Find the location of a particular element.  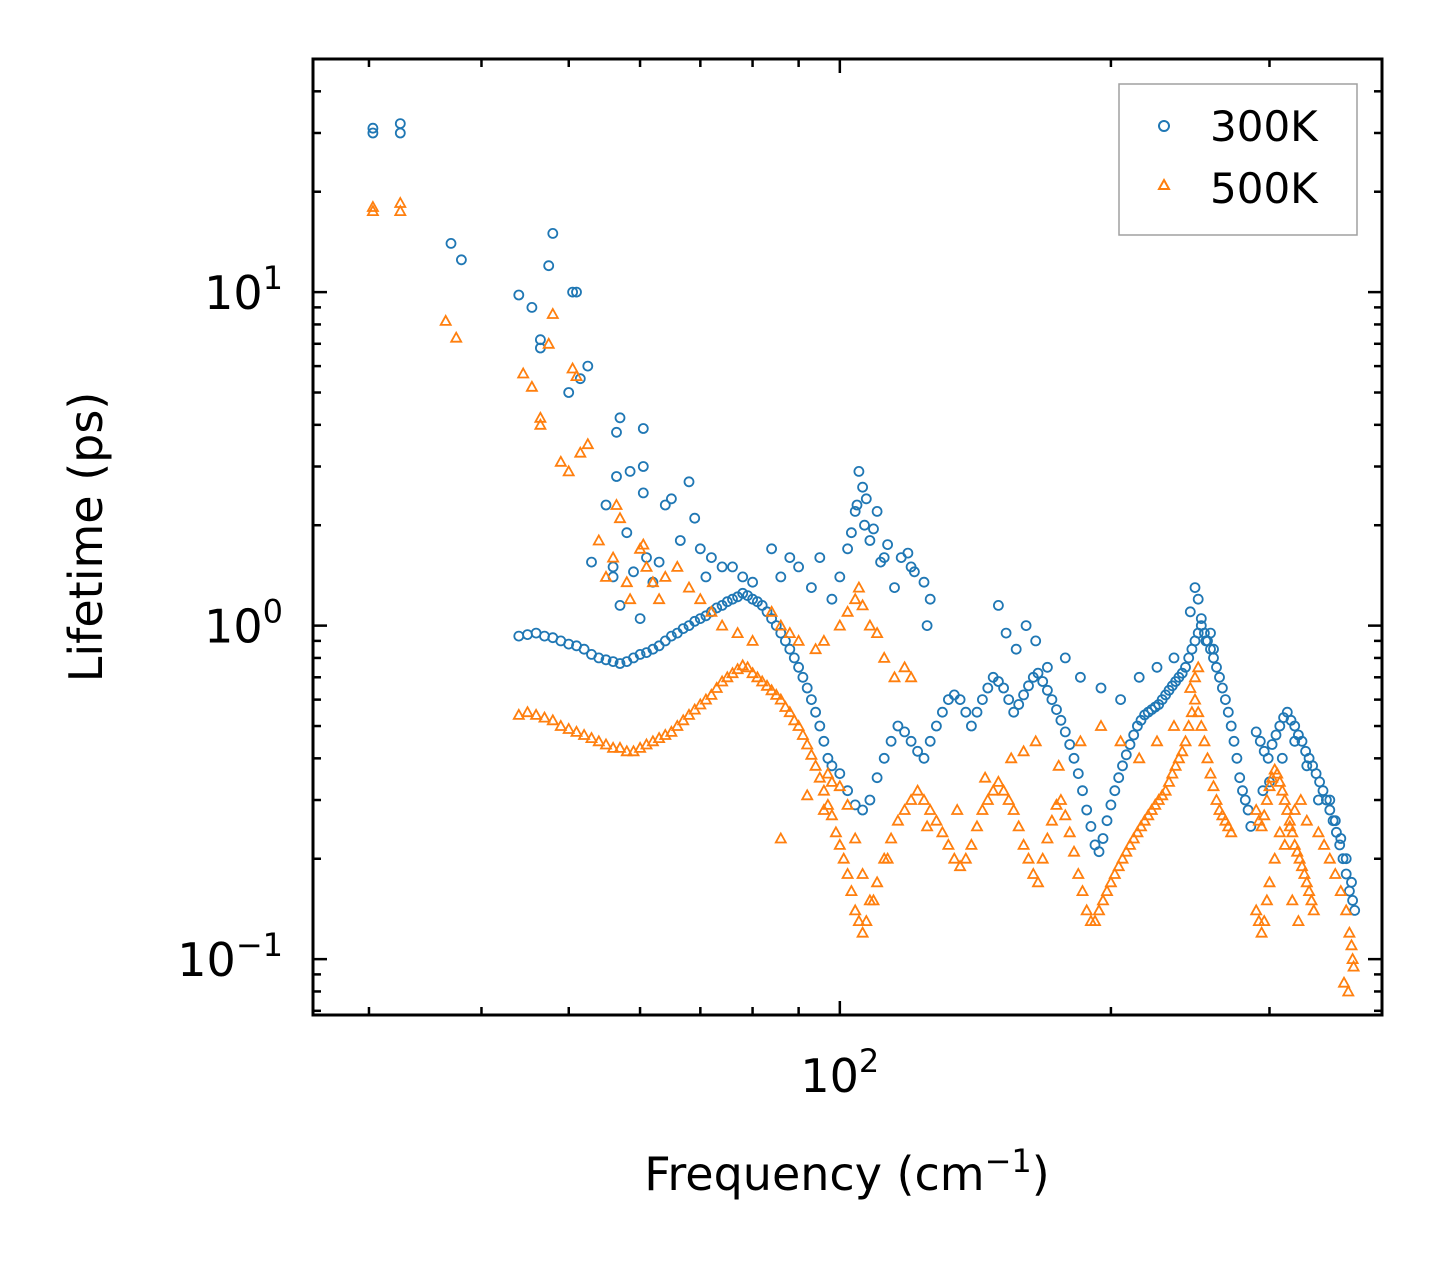

y-tick-label: 100 is located at coordinates (243, 623).